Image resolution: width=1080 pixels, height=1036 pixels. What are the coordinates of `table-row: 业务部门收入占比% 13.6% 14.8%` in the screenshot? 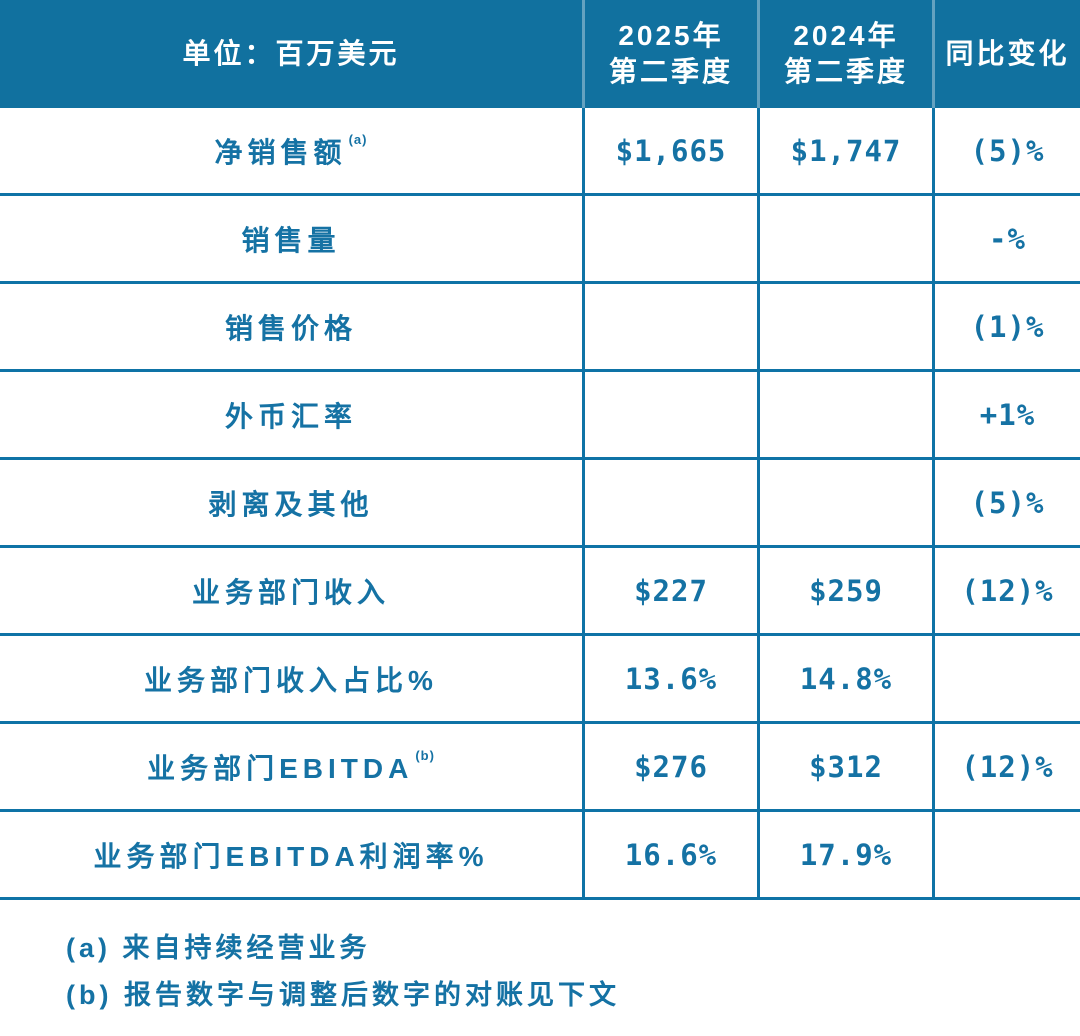 It's located at (540, 680).